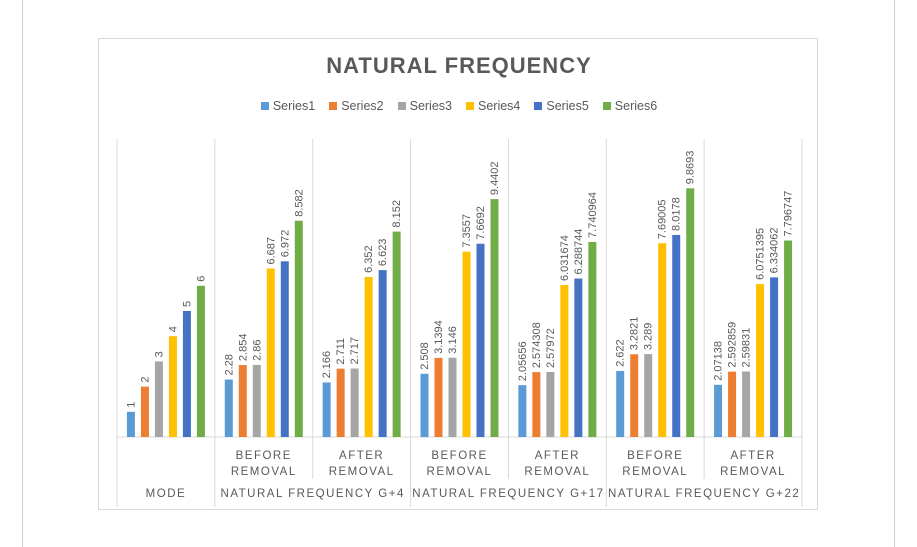  Describe the element at coordinates (173, 329) in the screenshot. I see `data-label: 4` at that location.